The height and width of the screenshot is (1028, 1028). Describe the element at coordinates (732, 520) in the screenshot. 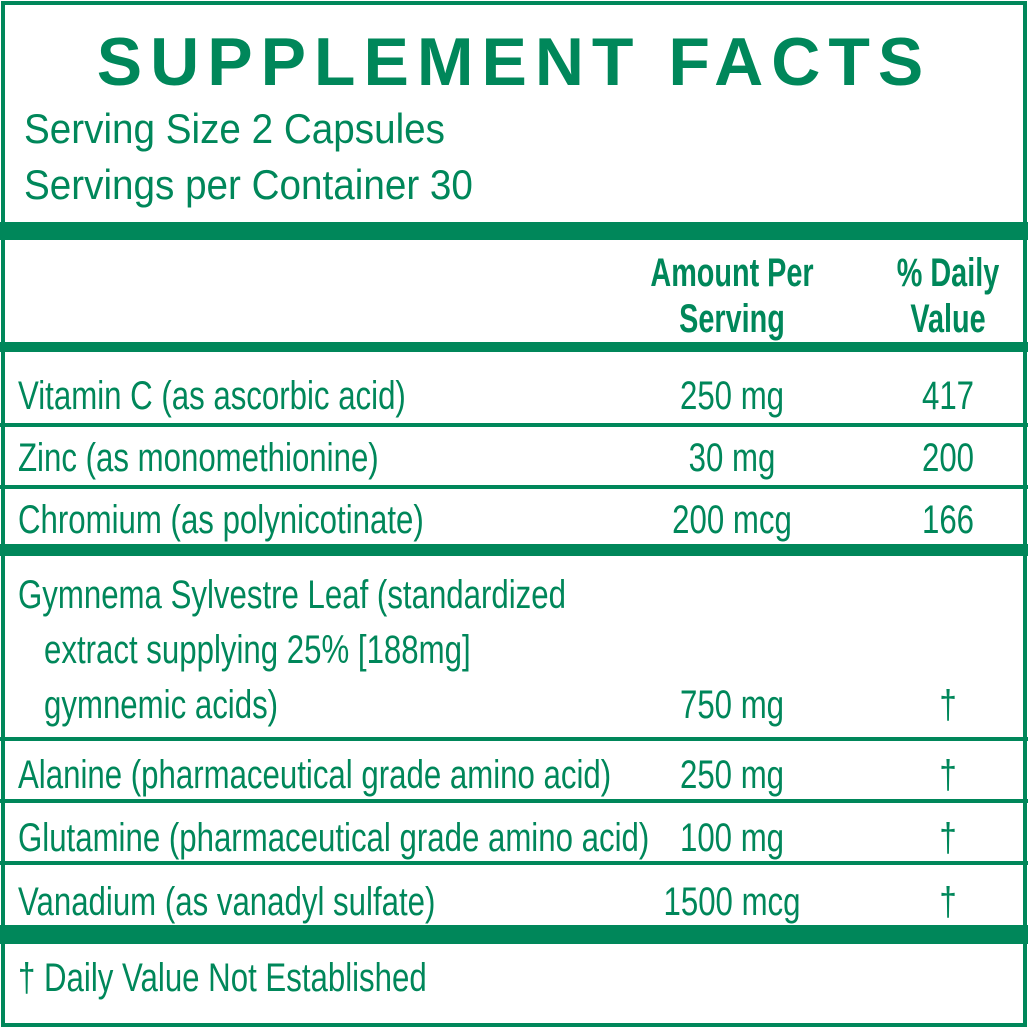

I see `ingredient-amount: 200 mcg` at that location.